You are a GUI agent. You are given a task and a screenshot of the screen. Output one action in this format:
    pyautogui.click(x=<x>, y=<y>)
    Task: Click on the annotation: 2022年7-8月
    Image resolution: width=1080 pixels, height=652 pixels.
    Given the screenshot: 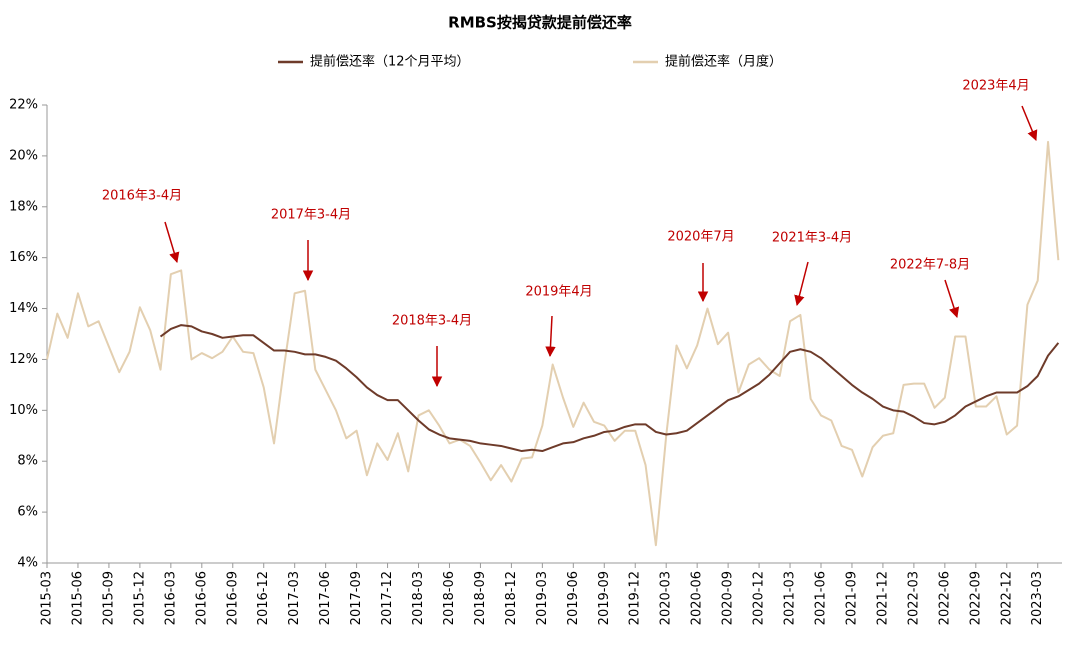 What is the action you would take?
    pyautogui.click(x=930, y=265)
    